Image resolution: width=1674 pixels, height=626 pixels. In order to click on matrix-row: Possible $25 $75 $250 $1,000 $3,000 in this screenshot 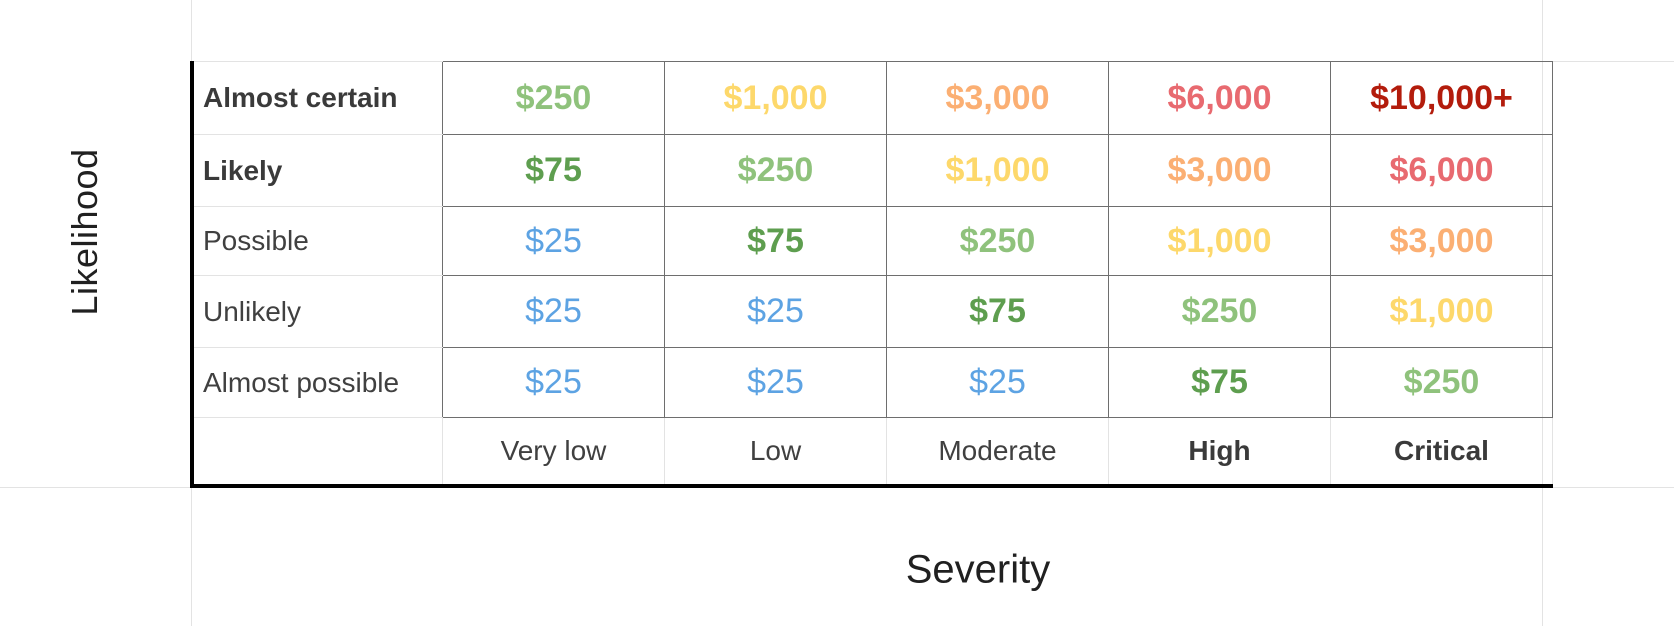, I will do `click(871, 241)`.